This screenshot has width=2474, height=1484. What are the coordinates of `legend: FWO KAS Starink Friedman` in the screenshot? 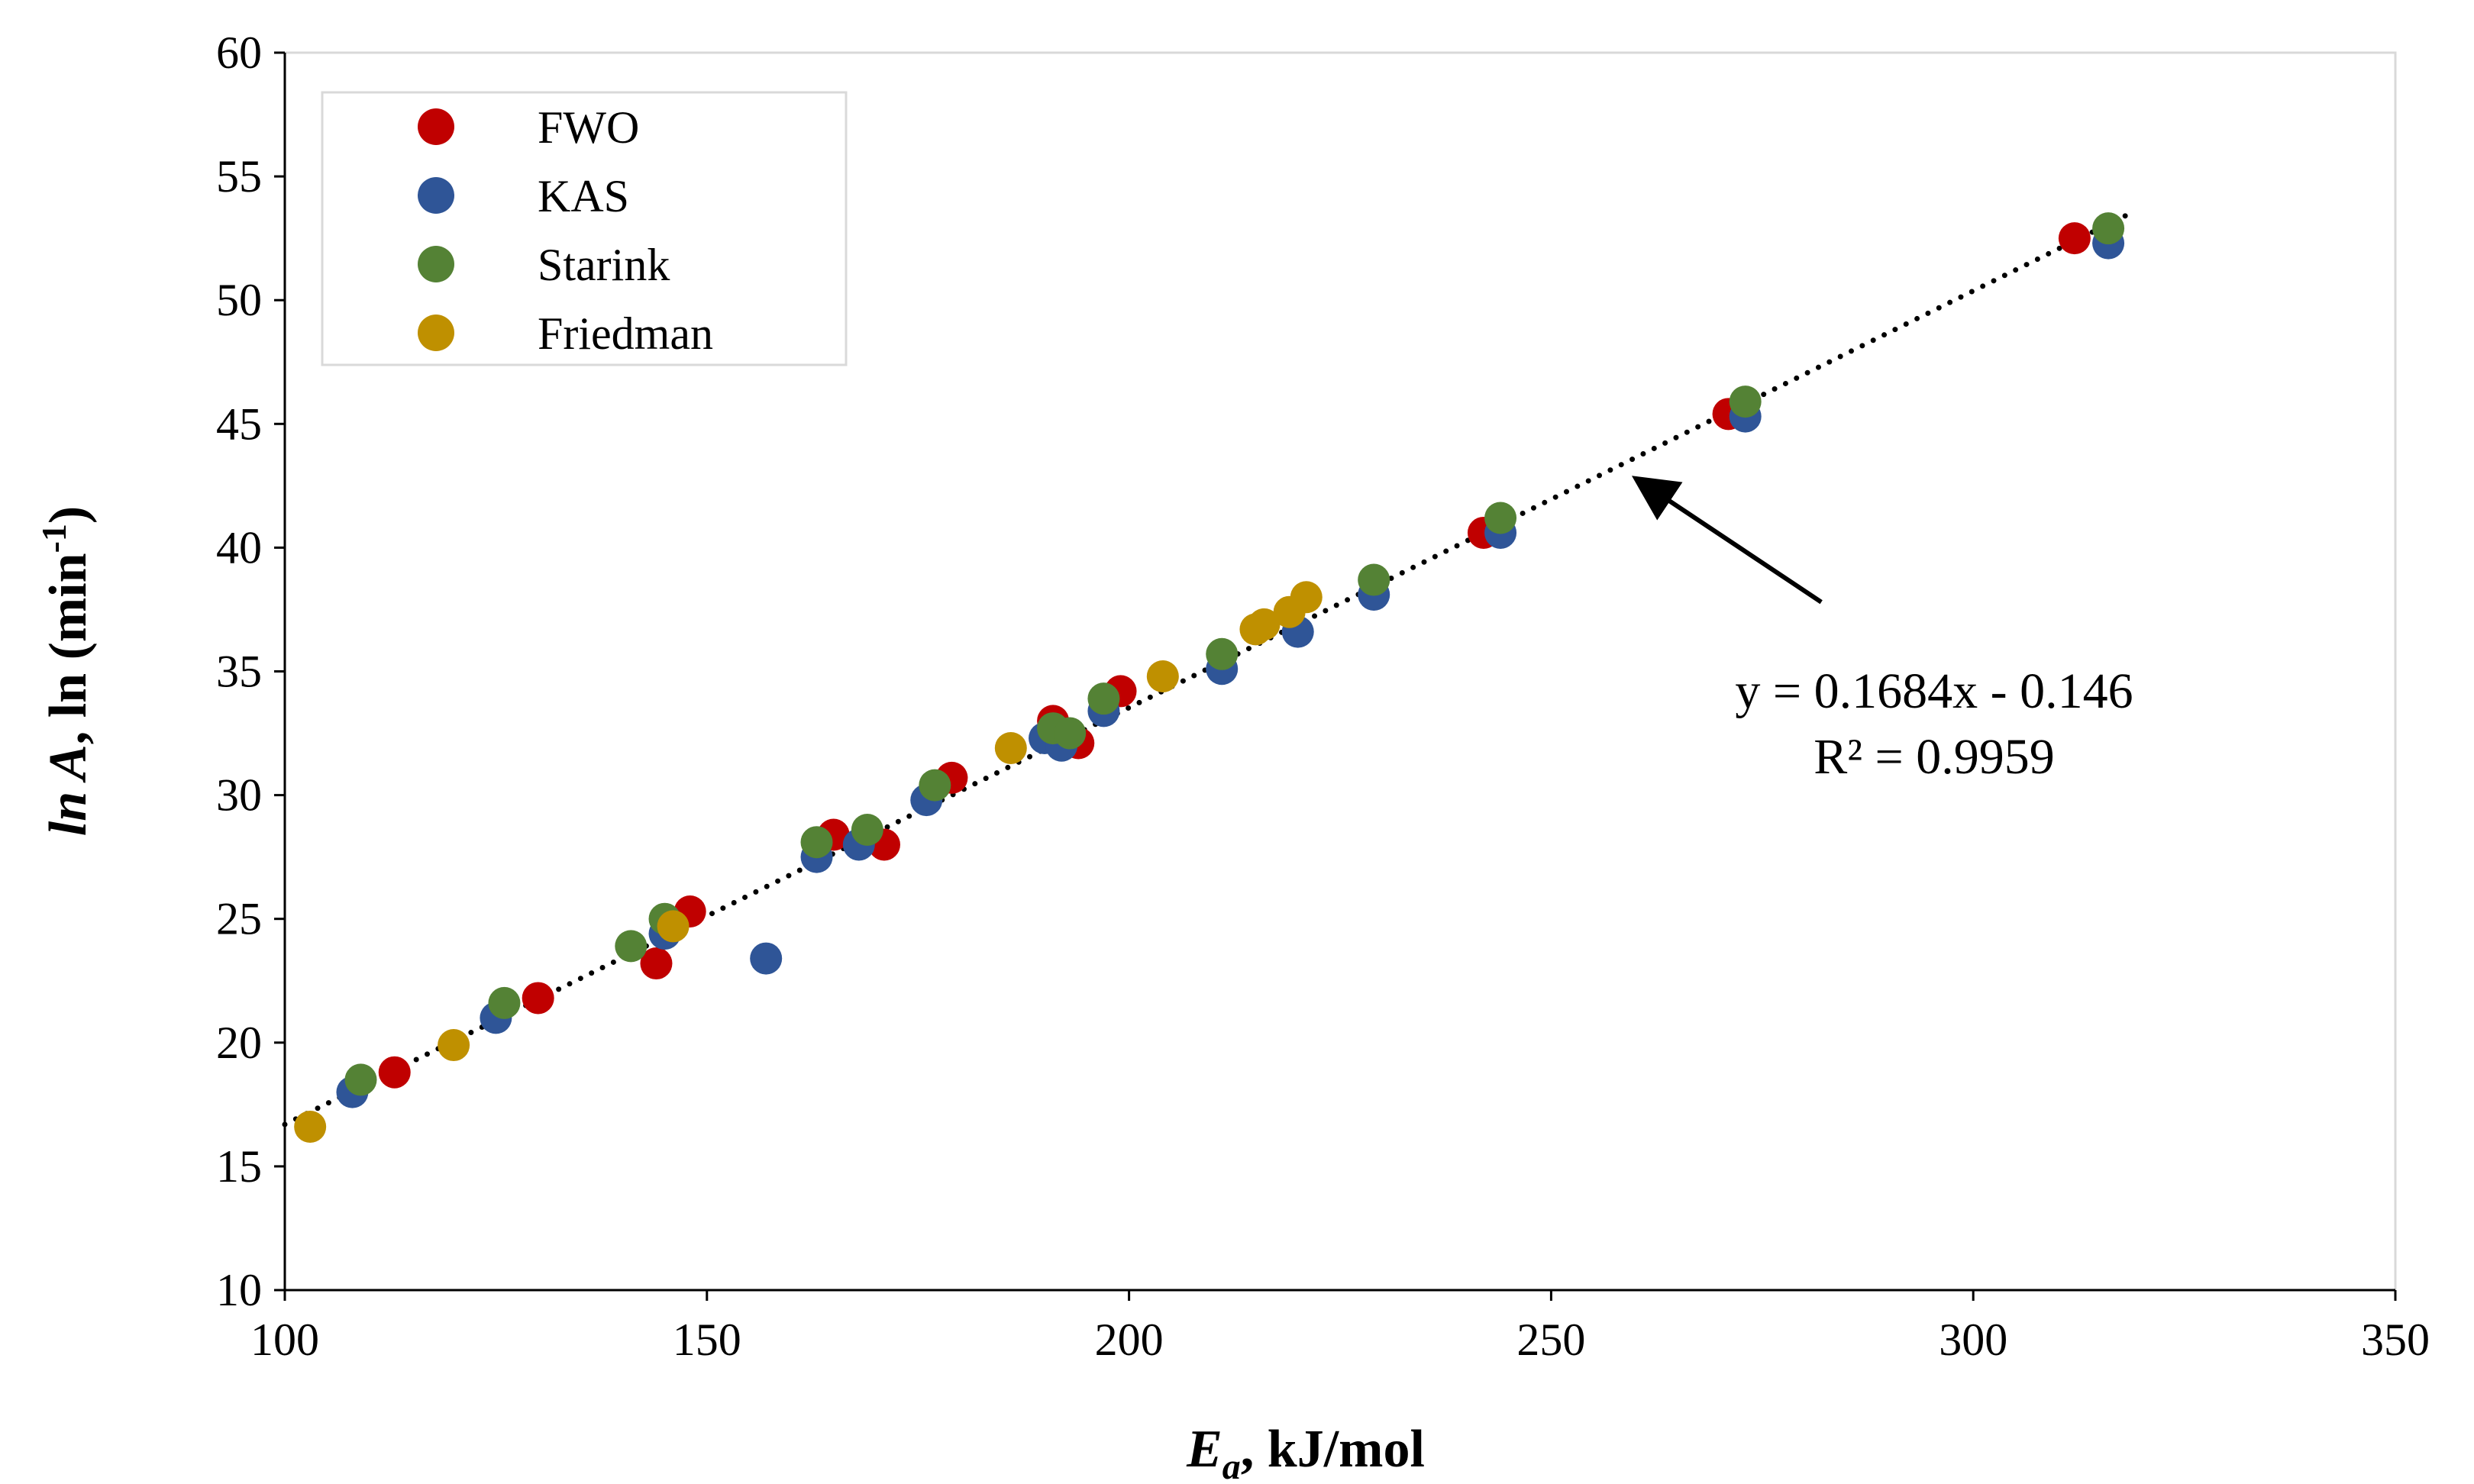 It's located at (585, 228).